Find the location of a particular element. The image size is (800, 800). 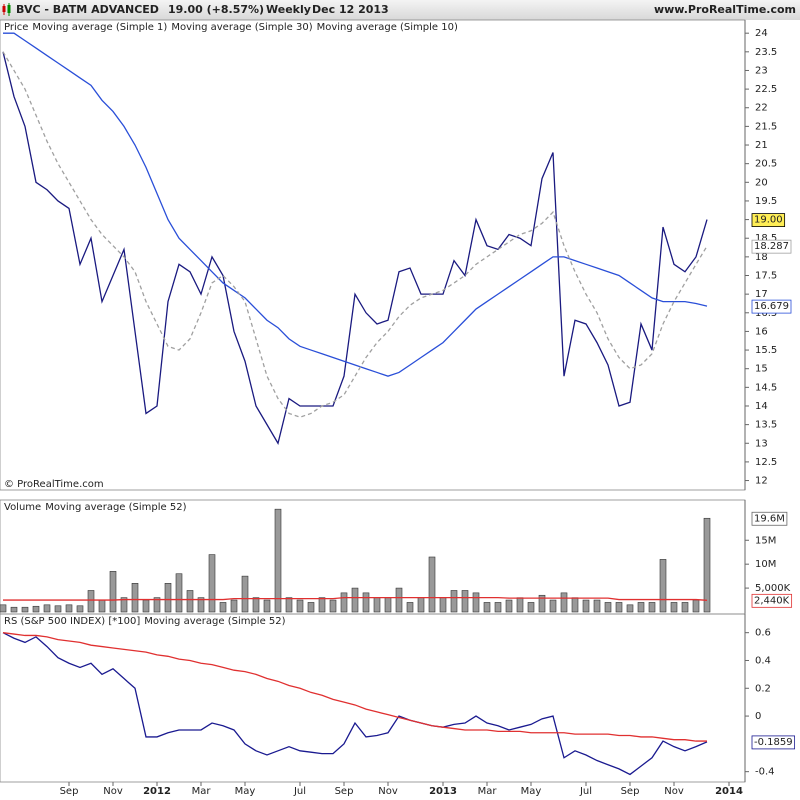

last-value-label: 2,440K is located at coordinates (772, 600).